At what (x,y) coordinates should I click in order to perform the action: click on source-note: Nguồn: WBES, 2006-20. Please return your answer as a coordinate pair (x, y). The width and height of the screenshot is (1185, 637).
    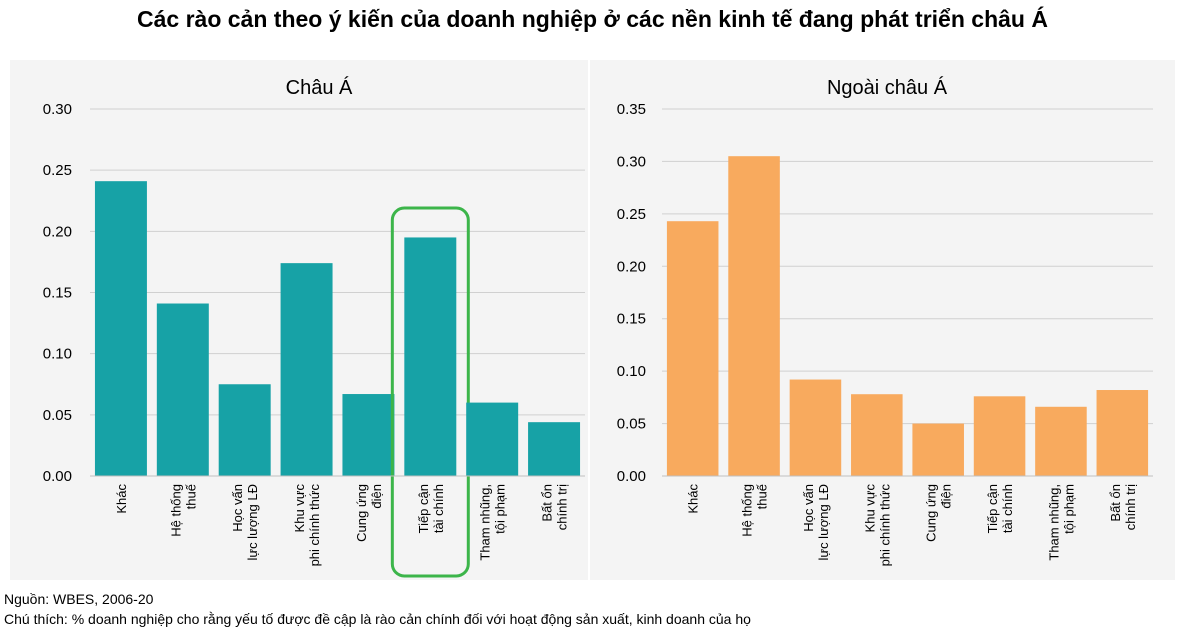
    Looking at the image, I should click on (79, 599).